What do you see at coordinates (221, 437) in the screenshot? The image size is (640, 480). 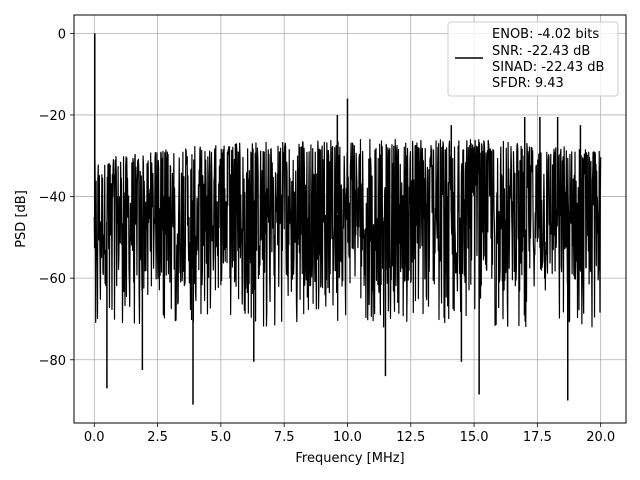 I see `x-tick-label: 5.0` at bounding box center [221, 437].